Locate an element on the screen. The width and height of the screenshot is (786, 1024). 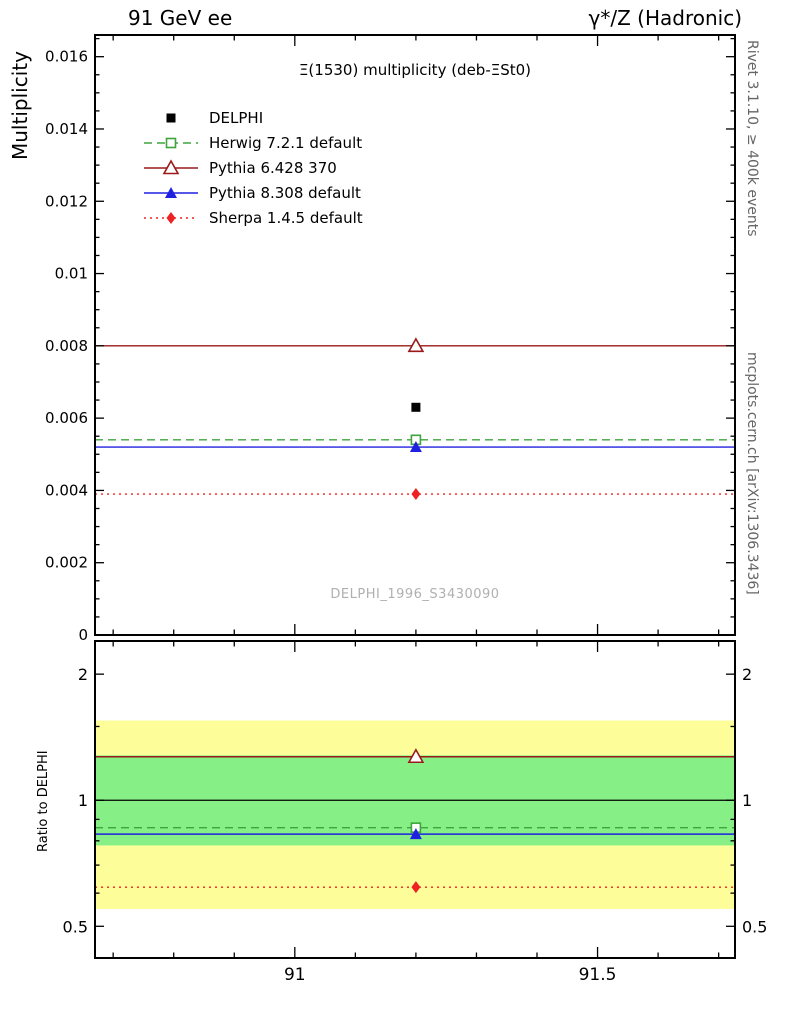
ratio-tick-label-right: 0.5 is located at coordinates (754, 926).